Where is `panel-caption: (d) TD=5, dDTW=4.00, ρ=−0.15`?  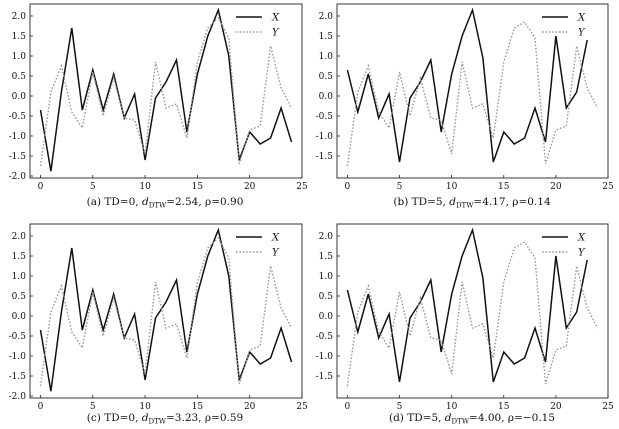
panel-caption: (d) TD=5, dDTW=4.00, ρ=−0.15 is located at coordinates (472, 419).